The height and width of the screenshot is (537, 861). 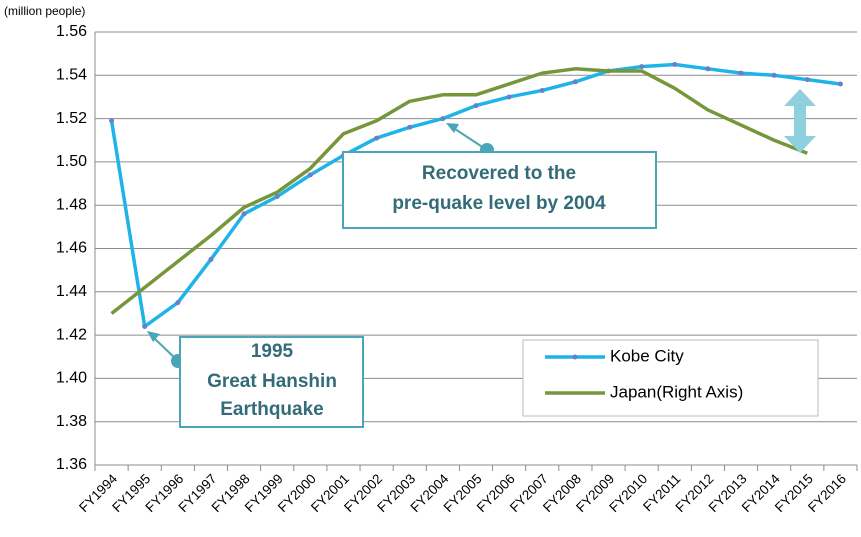 I want to click on legend-label: Japan(Right Axis), so click(x=676, y=391).